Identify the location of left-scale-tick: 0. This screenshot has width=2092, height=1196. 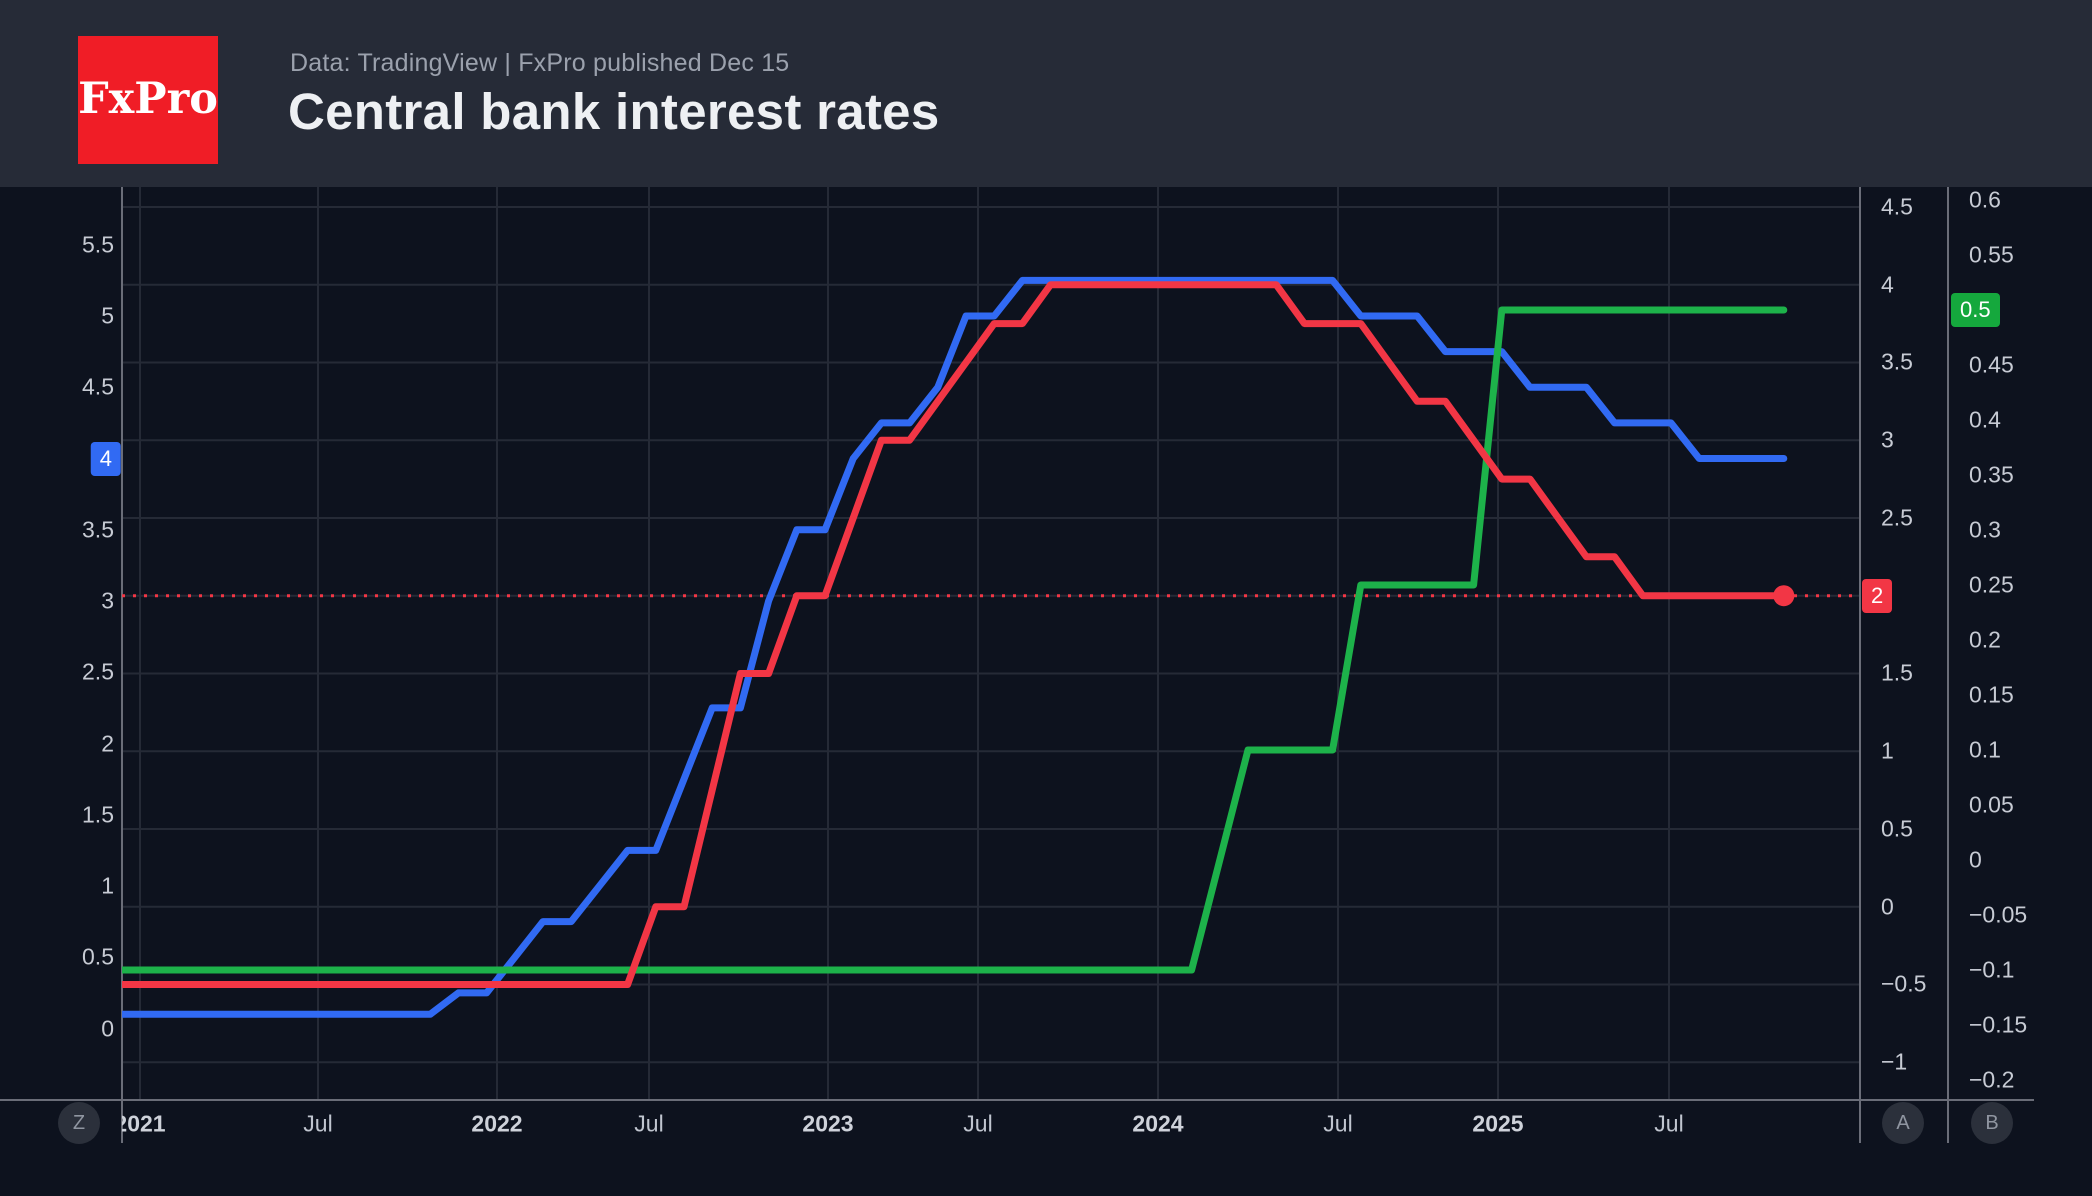
(107, 1028).